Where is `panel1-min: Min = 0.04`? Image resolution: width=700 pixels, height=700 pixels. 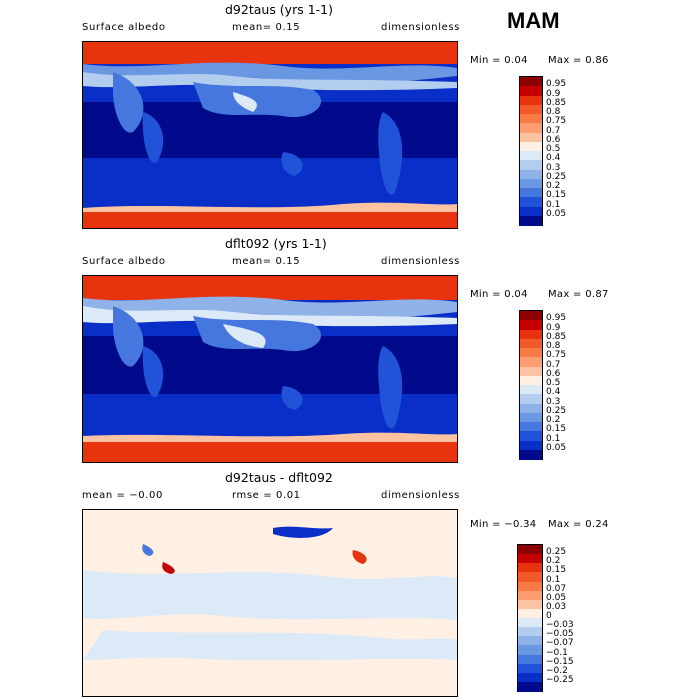
panel1-min: Min = 0.04 is located at coordinates (499, 60).